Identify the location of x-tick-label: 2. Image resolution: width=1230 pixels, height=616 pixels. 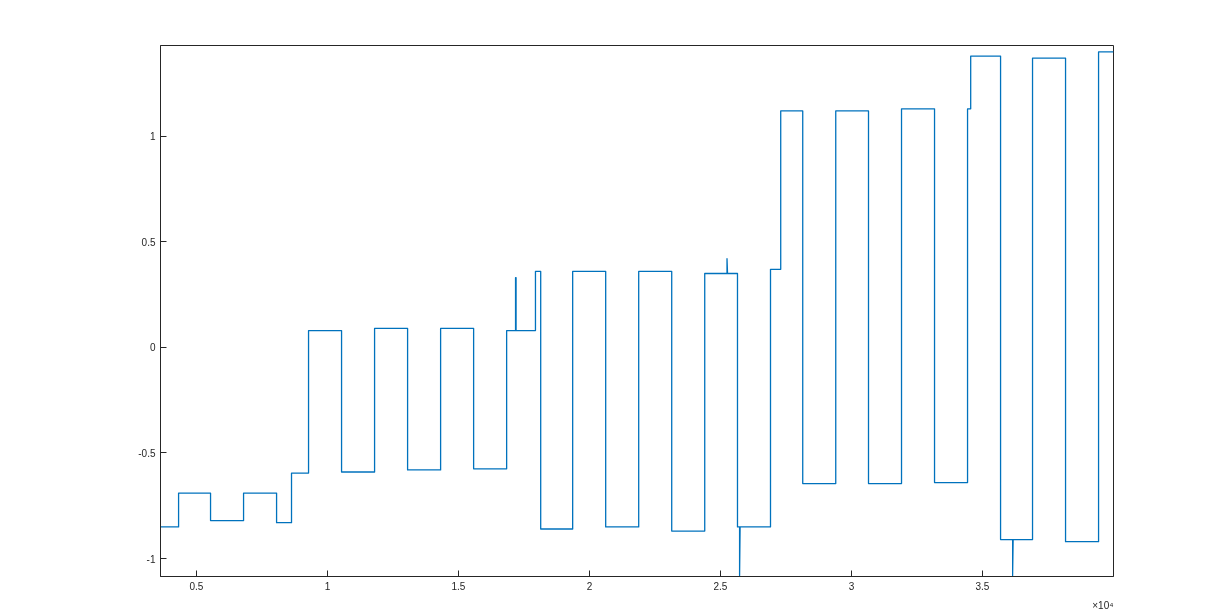
(589, 586).